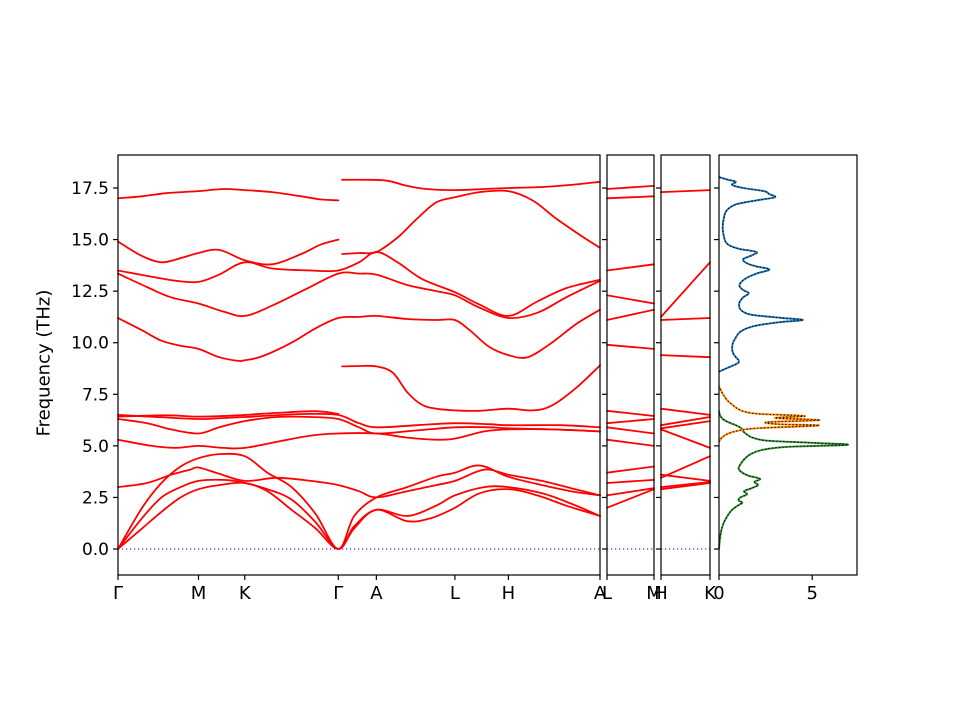 The width and height of the screenshot is (960, 720). Describe the element at coordinates (95, 550) in the screenshot. I see `y-tick-label: 0.0` at that location.